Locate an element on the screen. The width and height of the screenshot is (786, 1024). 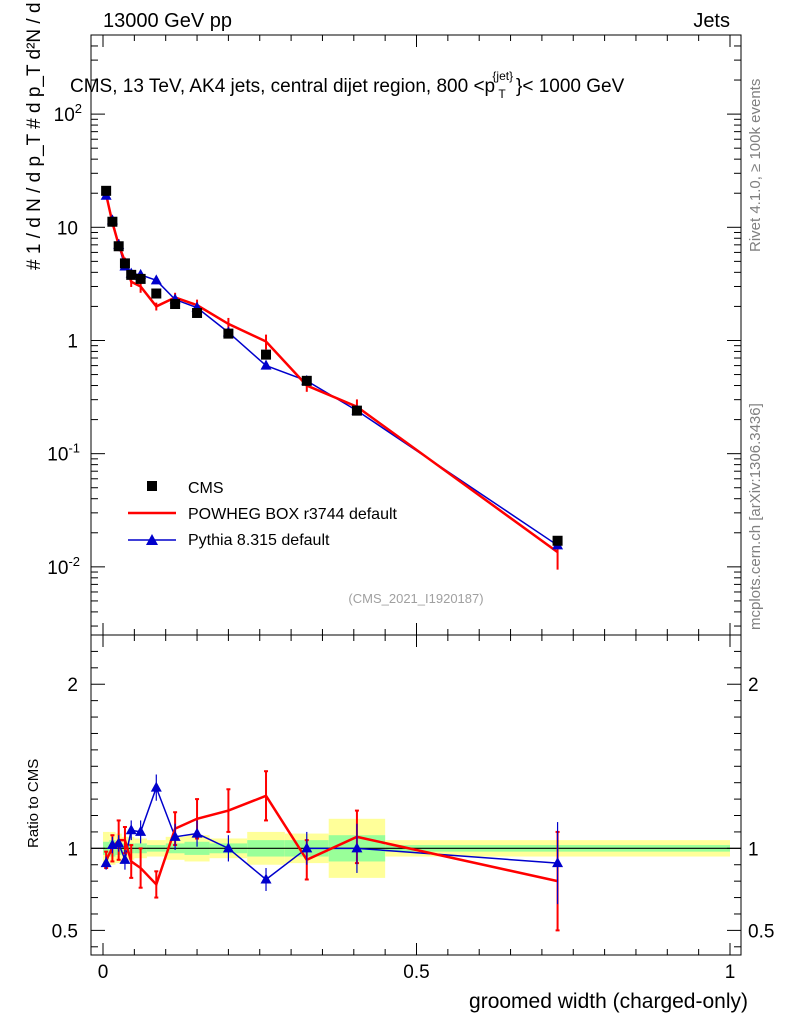
ylabel-ratio: Ratio to CMS is located at coordinates (33, 803).